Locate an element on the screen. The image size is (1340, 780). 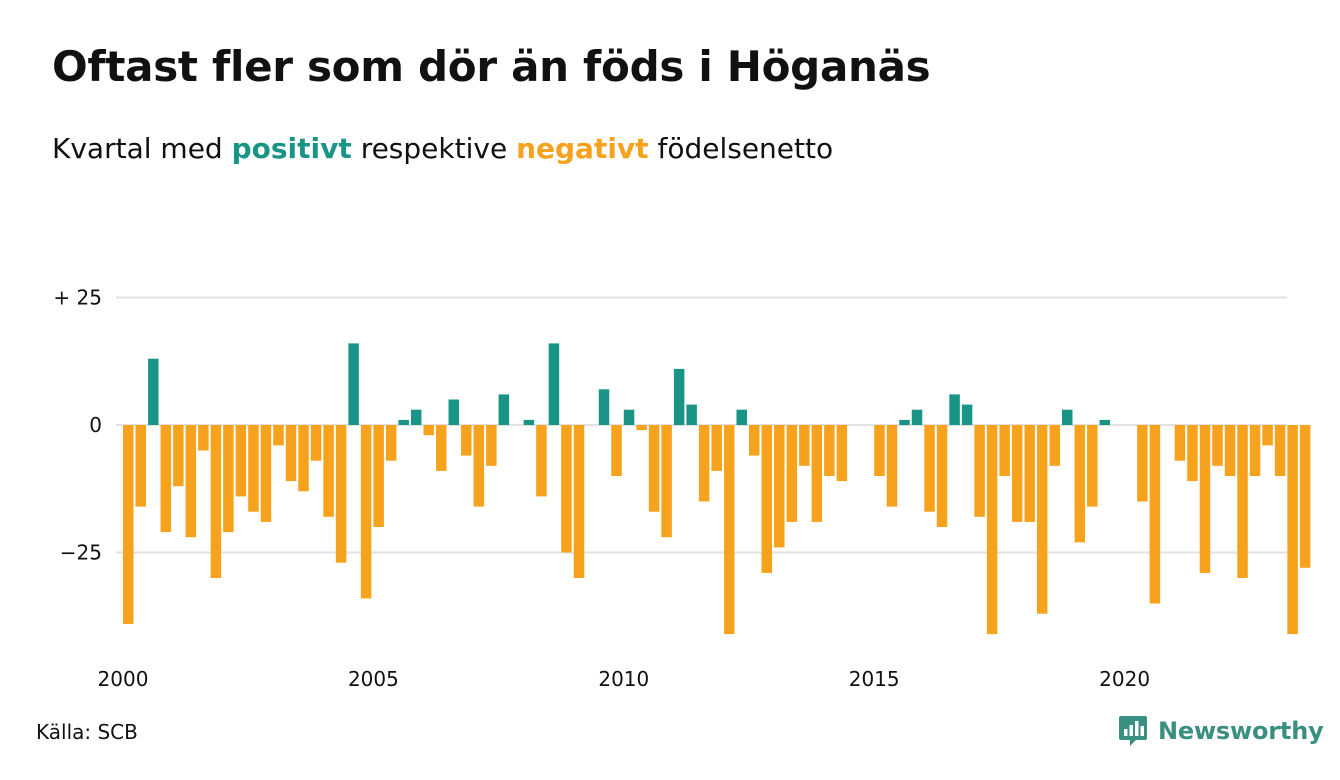
chart-title: Oftast fler som dör än föds i Höganäs is located at coordinates (491, 66).